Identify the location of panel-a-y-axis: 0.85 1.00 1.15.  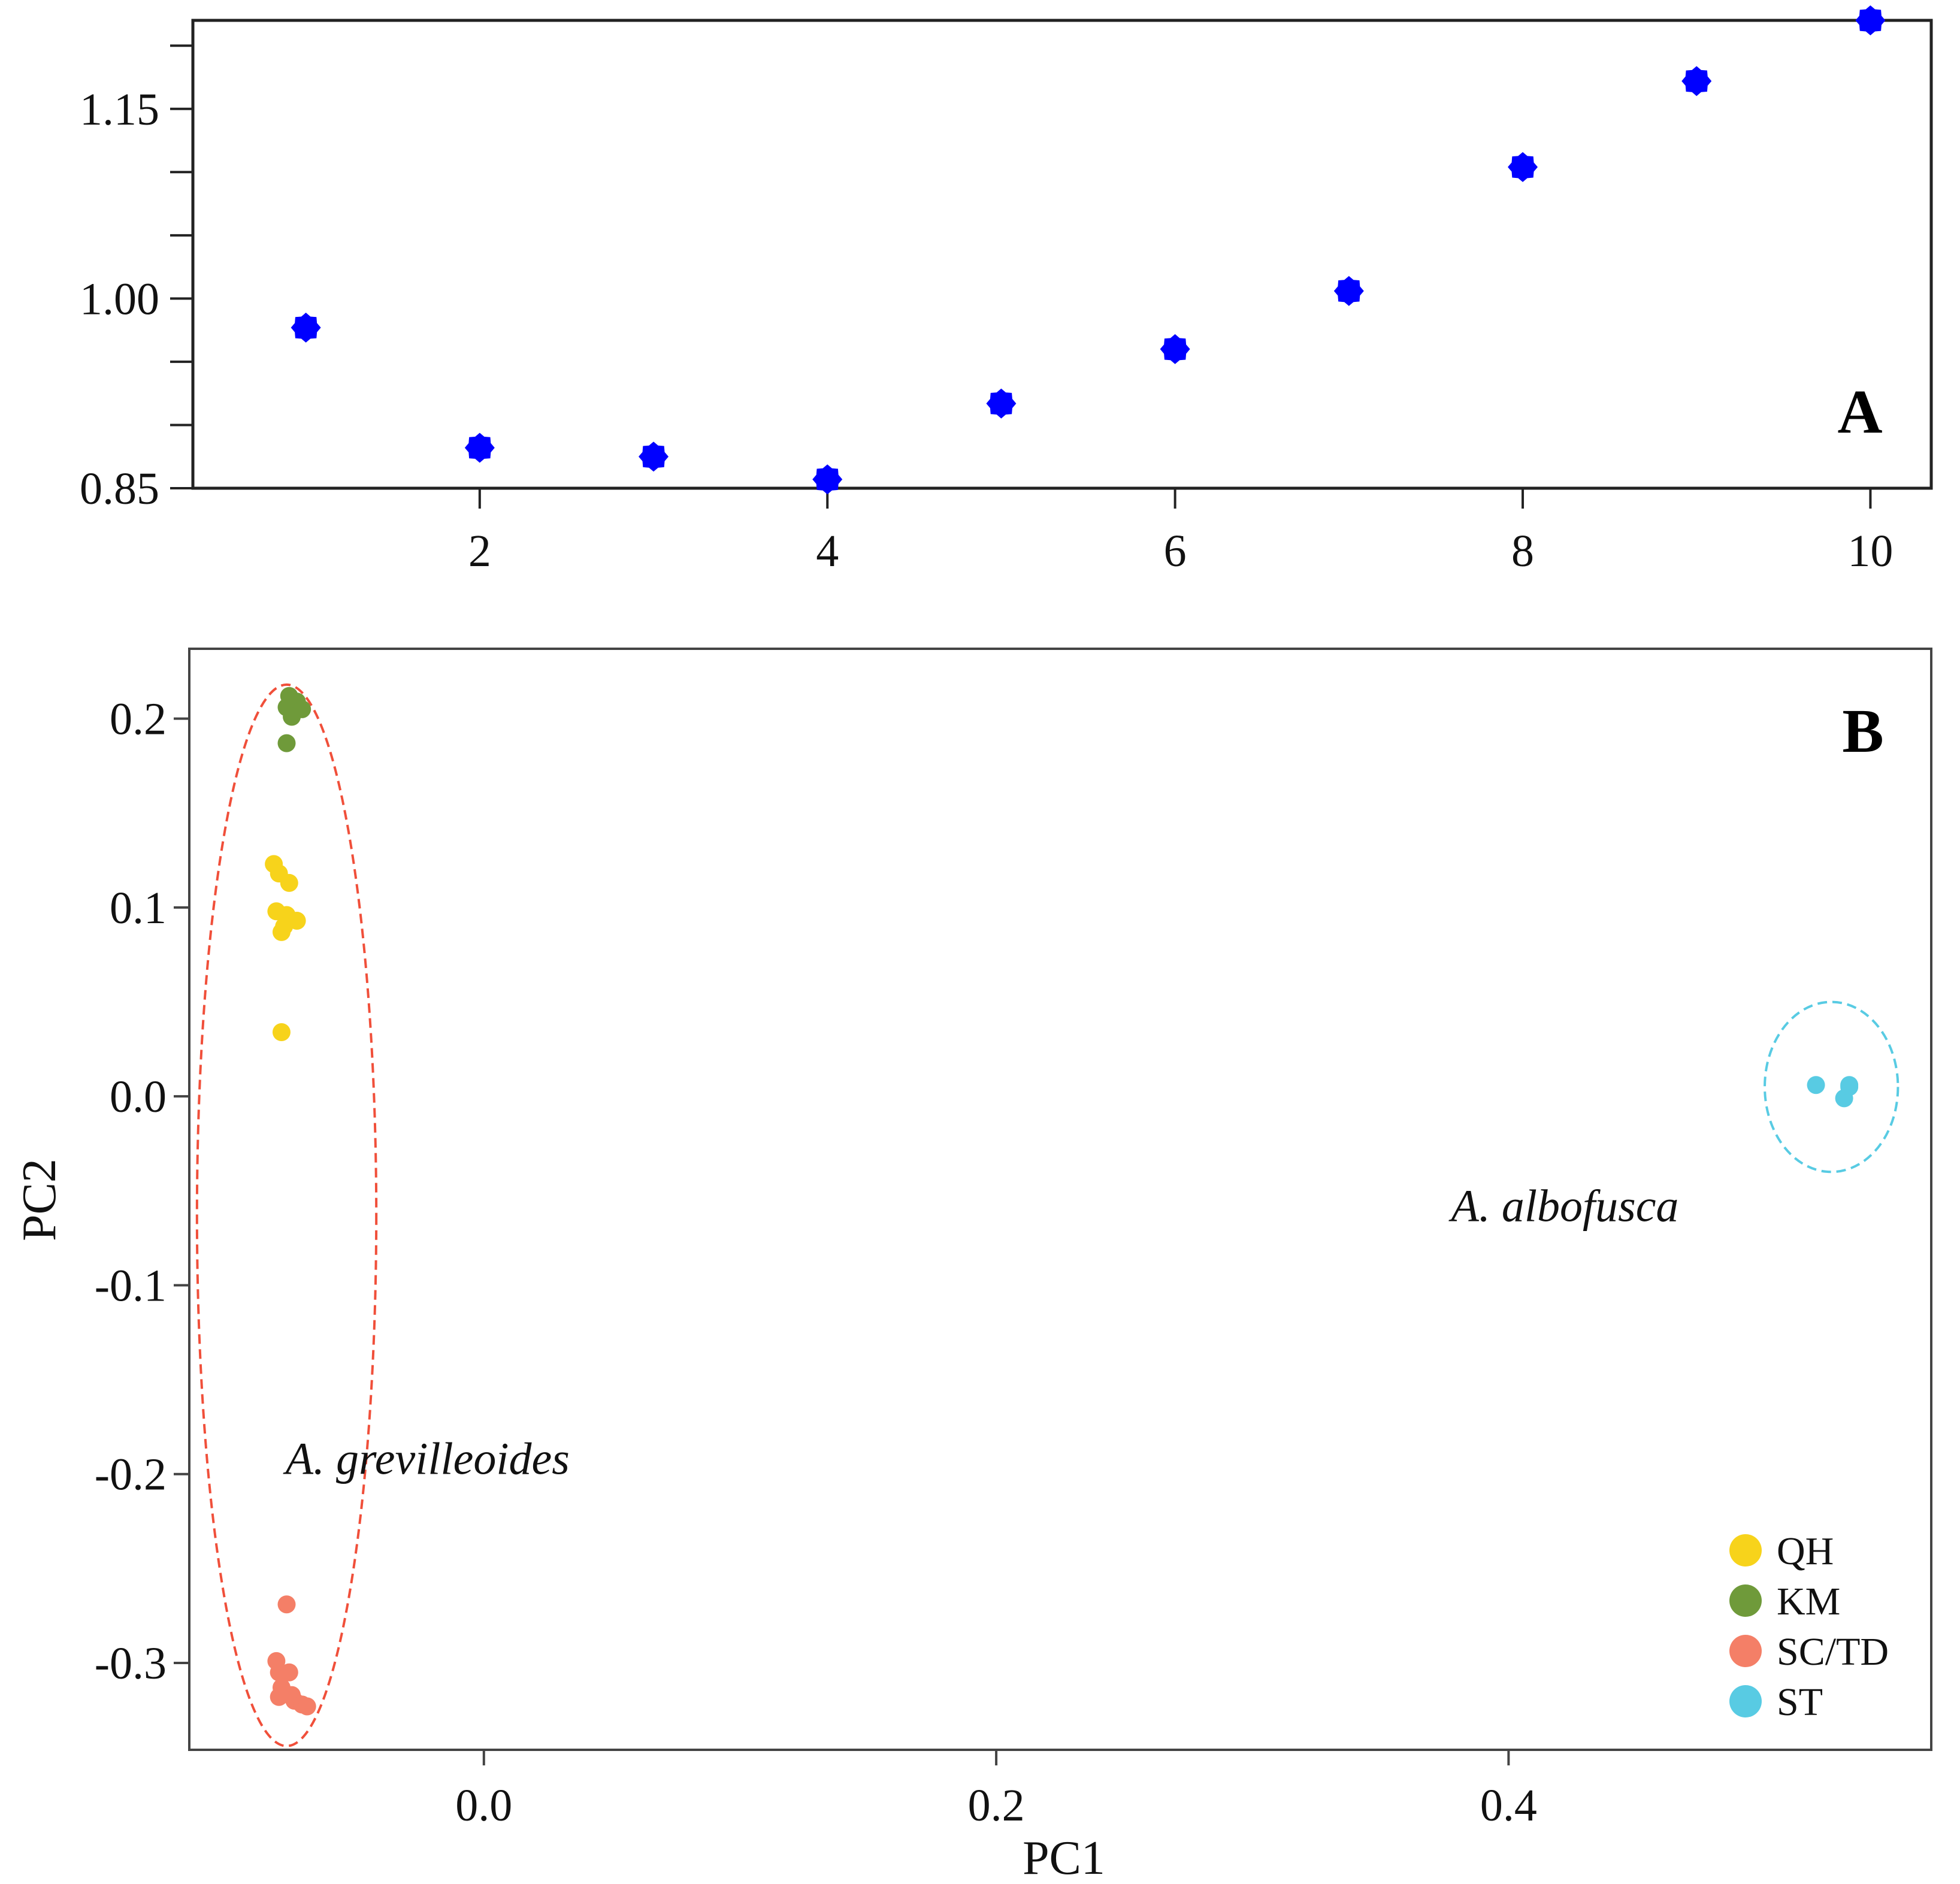
(136, 279).